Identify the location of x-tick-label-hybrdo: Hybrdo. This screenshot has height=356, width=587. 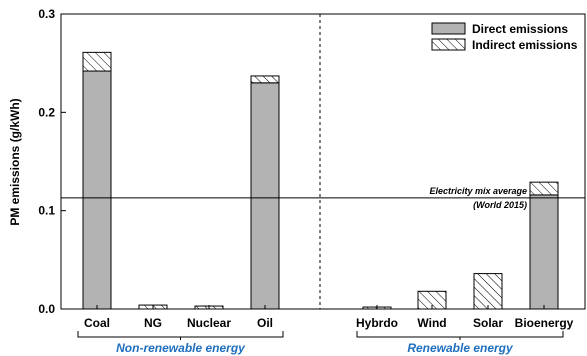
(377, 323).